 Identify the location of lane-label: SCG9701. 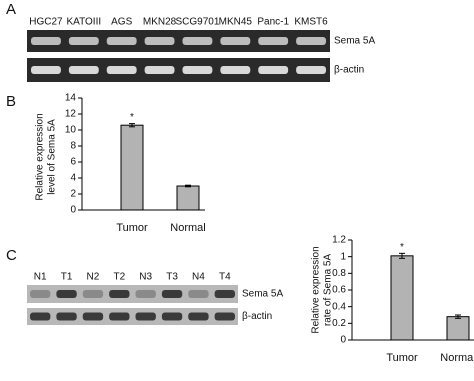
(197, 22).